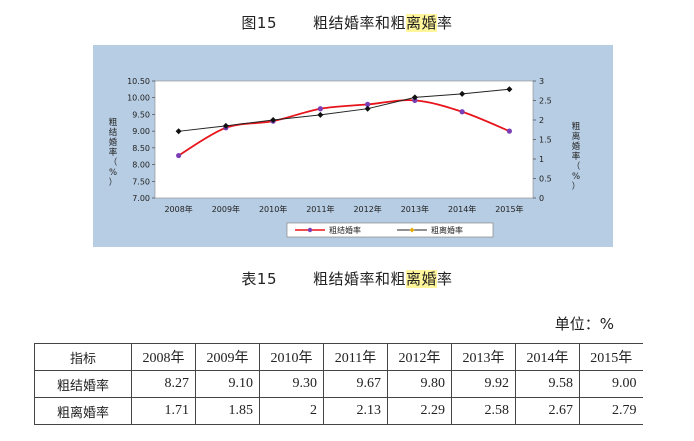  What do you see at coordinates (113, 142) in the screenshot?
I see `left-axis-title-char: 婚` at bounding box center [113, 142].